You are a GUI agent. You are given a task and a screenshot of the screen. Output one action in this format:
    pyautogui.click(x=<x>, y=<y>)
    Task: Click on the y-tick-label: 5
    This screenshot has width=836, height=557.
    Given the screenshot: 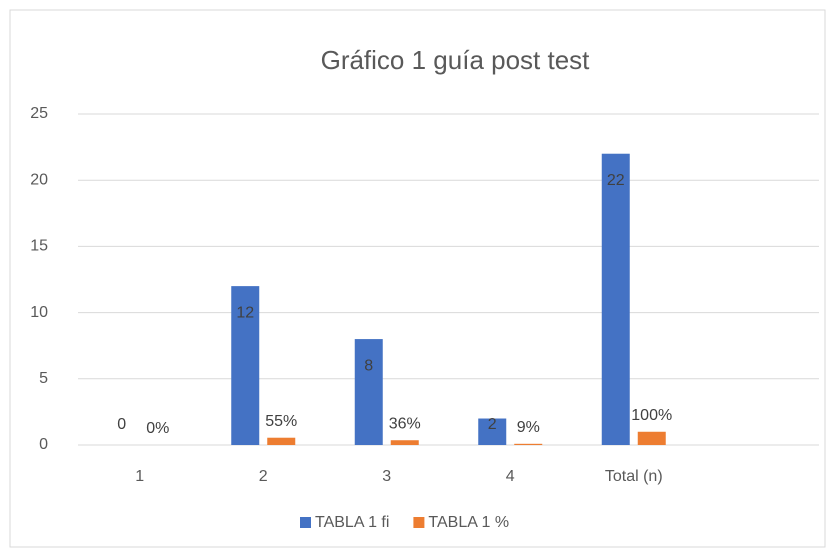 What is the action you would take?
    pyautogui.click(x=43, y=378)
    